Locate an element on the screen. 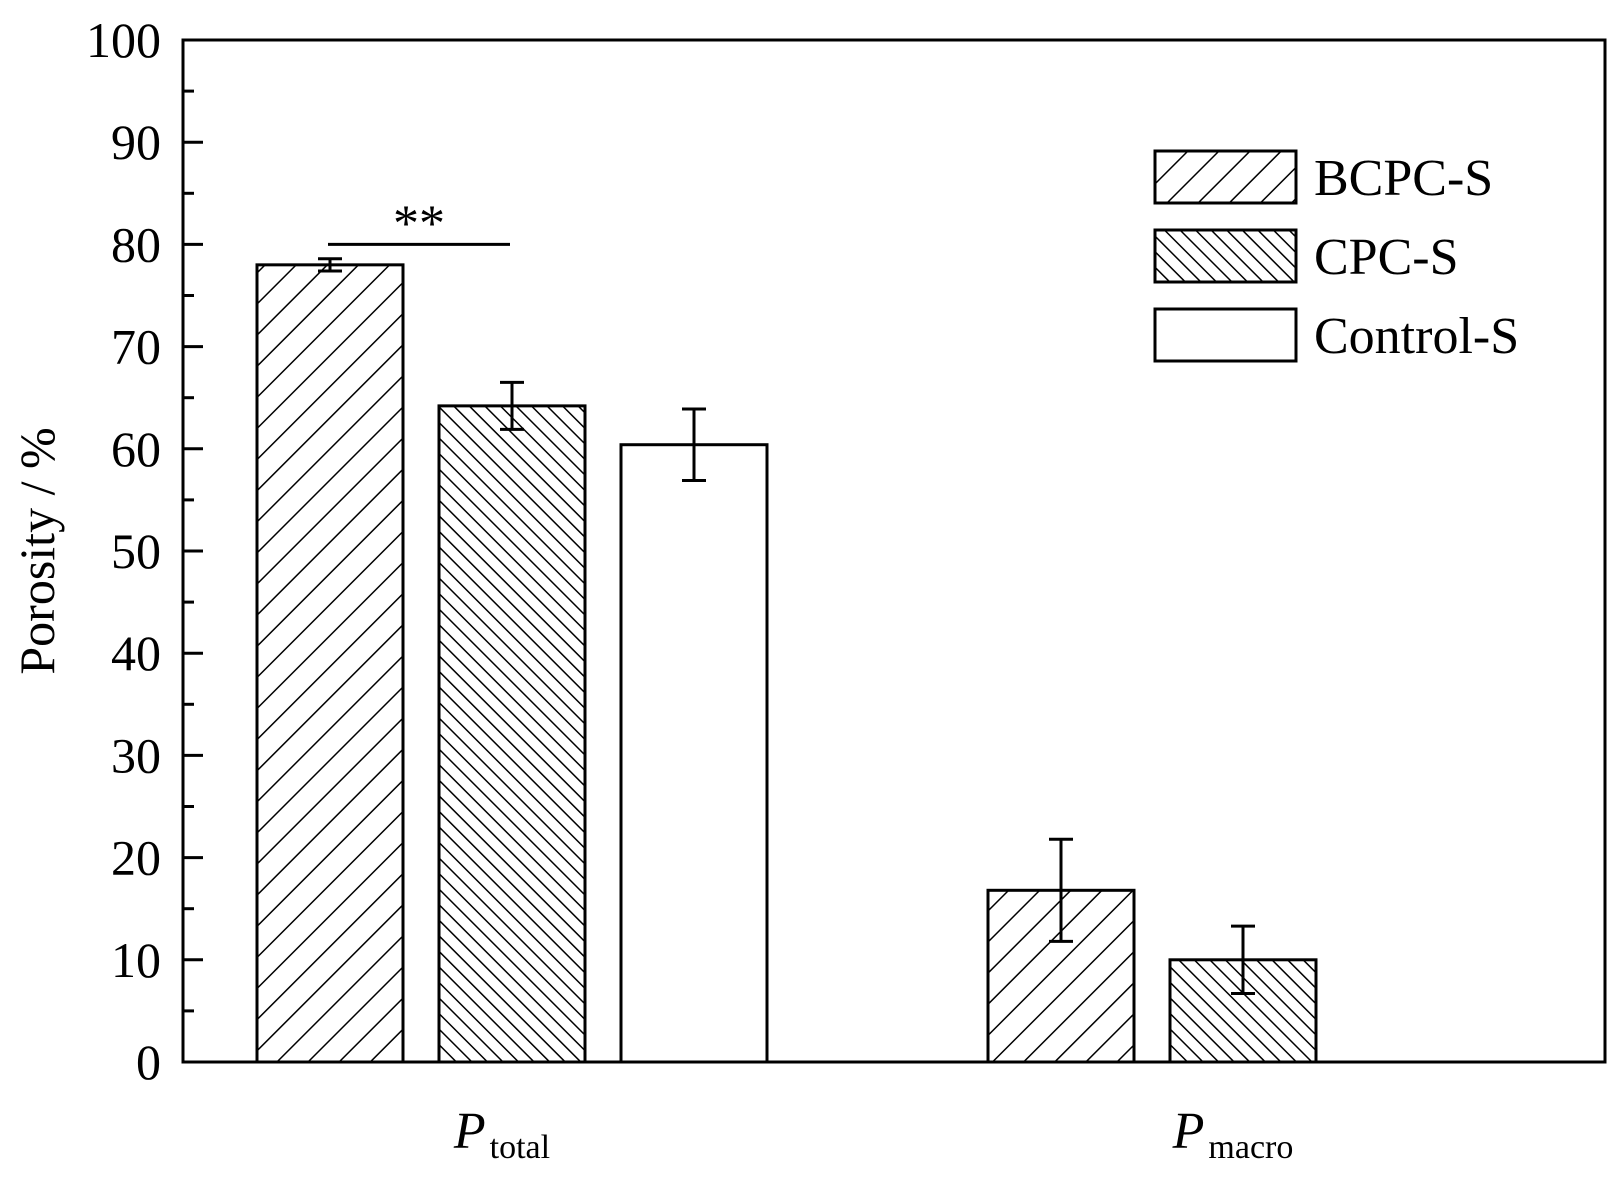 Image resolution: width=1612 pixels, height=1188 pixels. x-category-sub: macro is located at coordinates (1250, 1147).